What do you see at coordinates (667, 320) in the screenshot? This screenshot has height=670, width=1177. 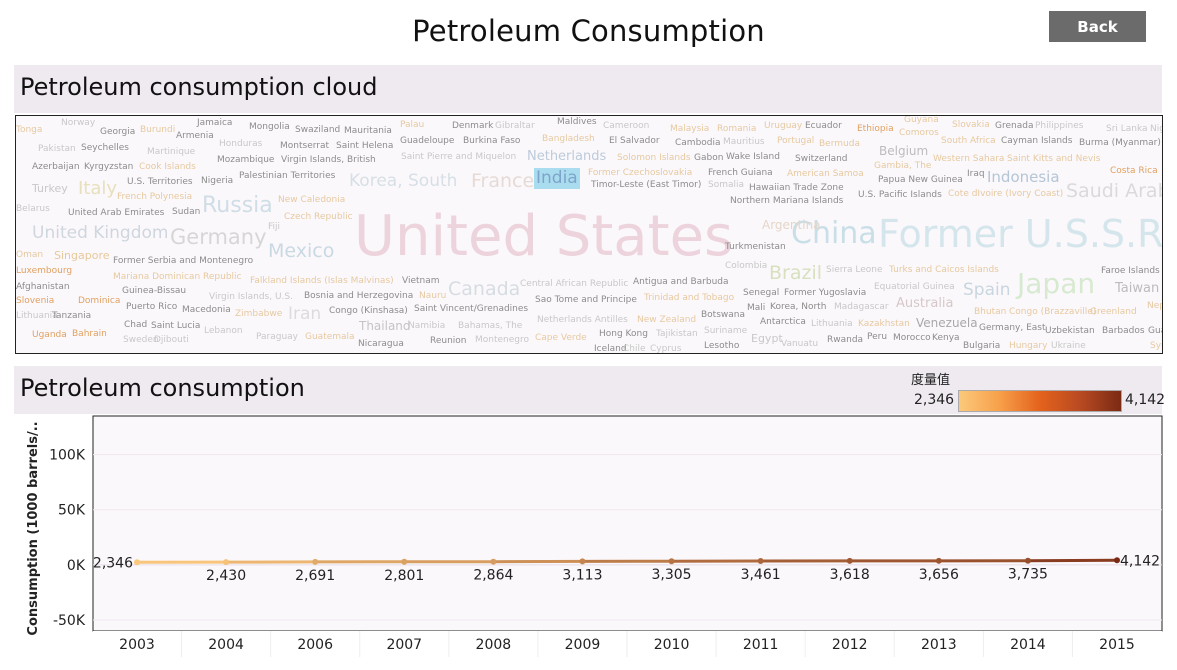 I see `cloud-word: New Zealand` at bounding box center [667, 320].